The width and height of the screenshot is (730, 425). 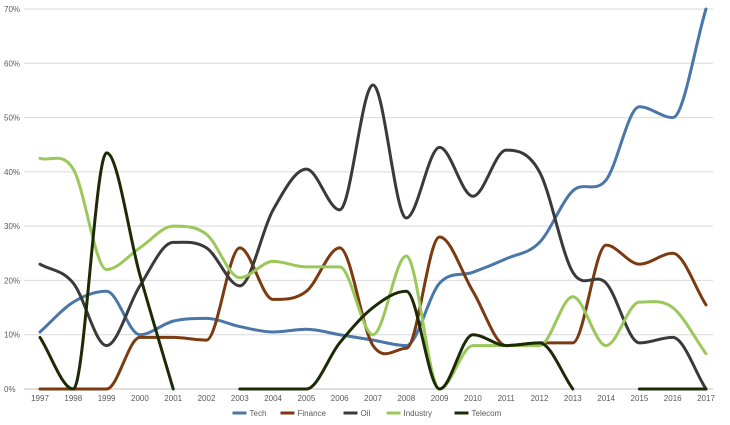 What do you see at coordinates (173, 398) in the screenshot?
I see `x-tick-label: 2001` at bounding box center [173, 398].